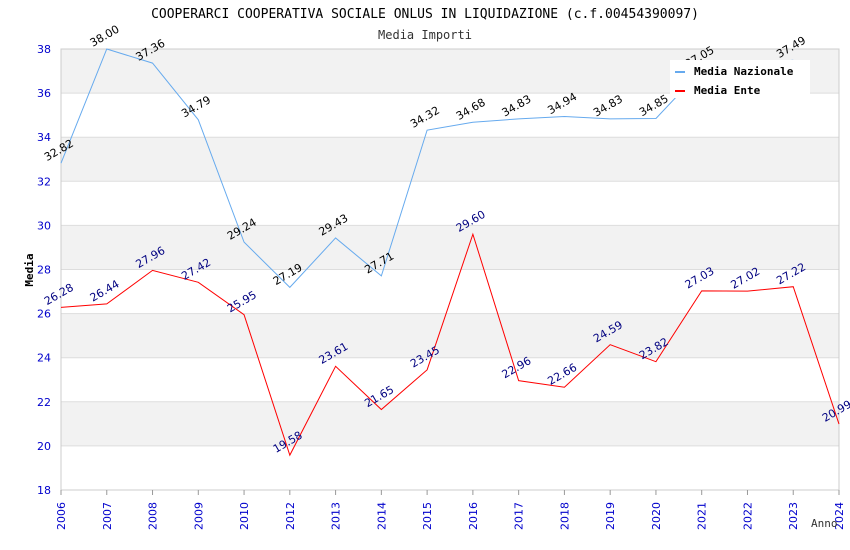  I want to click on y-tick-label: 34, so click(44, 137).